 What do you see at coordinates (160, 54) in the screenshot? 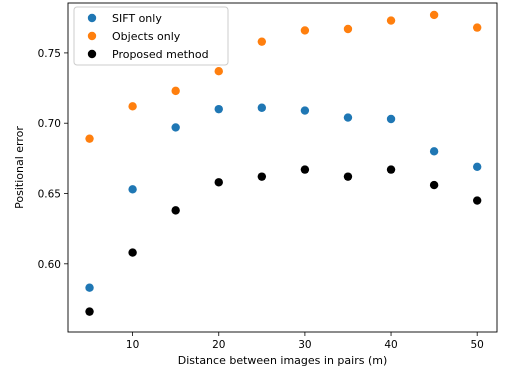
I see `legend-label-proposed-method: Proposed method` at bounding box center [160, 54].